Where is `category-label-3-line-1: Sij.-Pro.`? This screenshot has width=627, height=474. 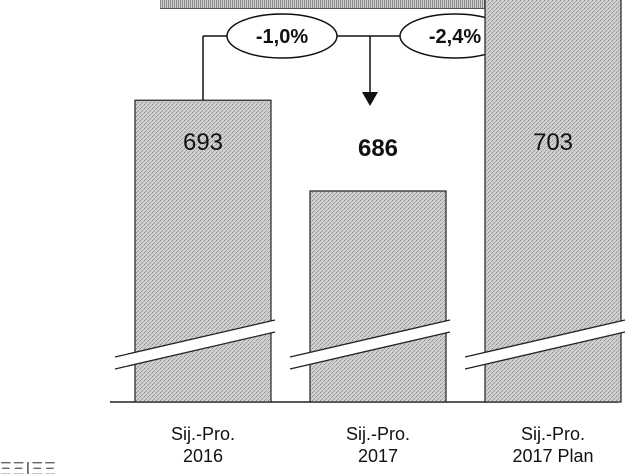 category-label-3-line-1: Sij.-Pro. is located at coordinates (553, 434).